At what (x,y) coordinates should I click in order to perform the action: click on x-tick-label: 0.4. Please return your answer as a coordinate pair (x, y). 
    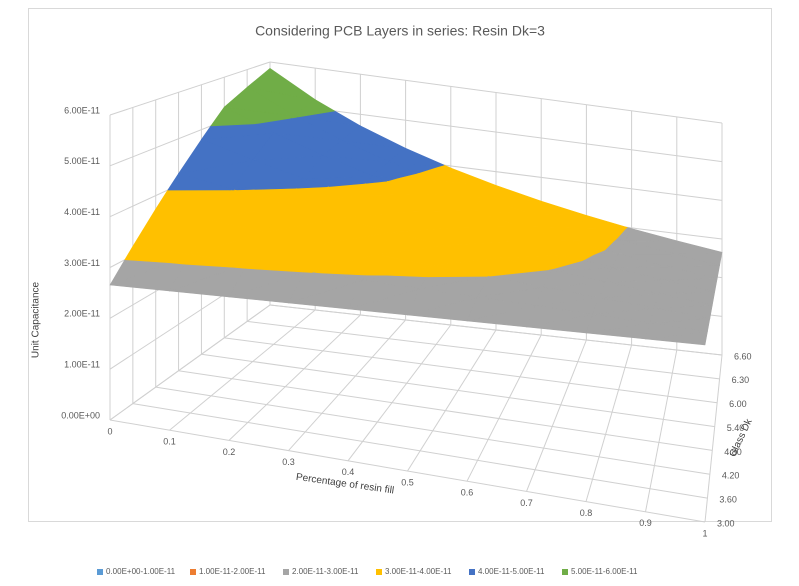
    Looking at the image, I should click on (348, 472).